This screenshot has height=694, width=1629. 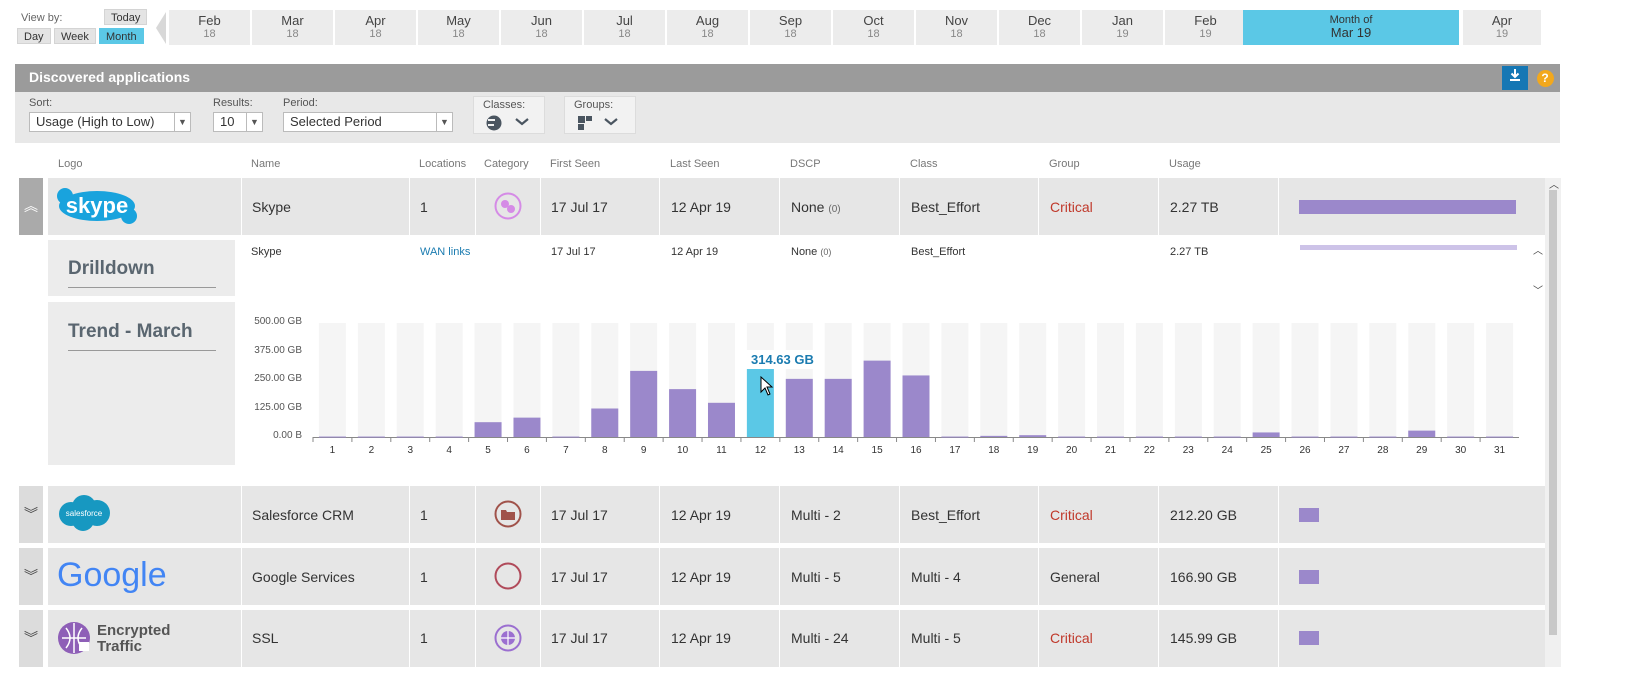 I want to click on timeline-month: Apr 19, so click(x=1502, y=27).